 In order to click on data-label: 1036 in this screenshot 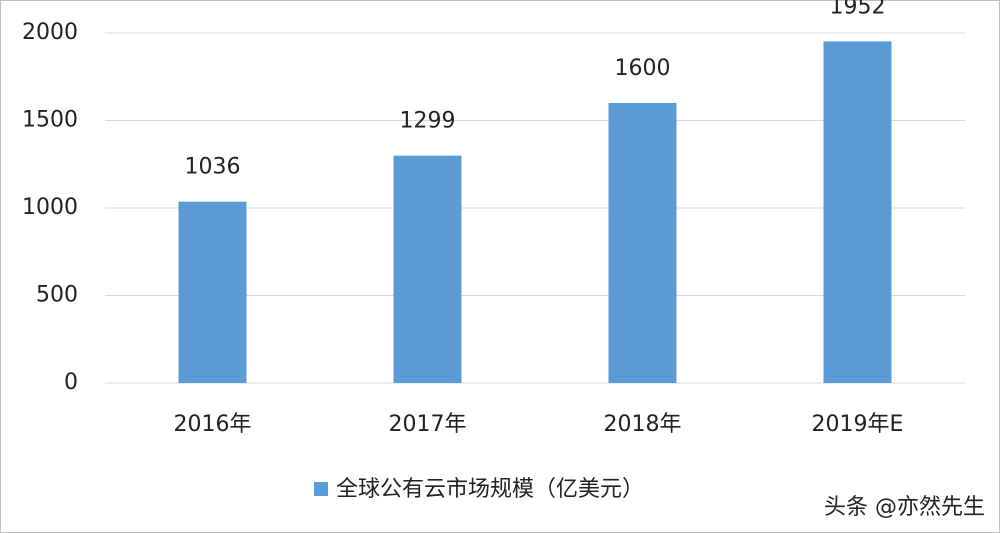, I will do `click(213, 167)`.